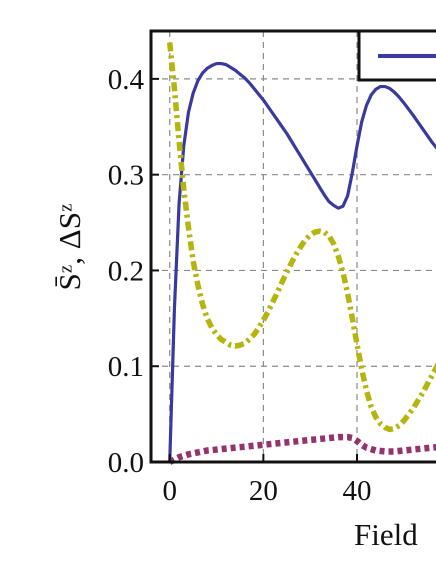  I want to click on y-tick-label-4: 0.4, so click(126, 80).